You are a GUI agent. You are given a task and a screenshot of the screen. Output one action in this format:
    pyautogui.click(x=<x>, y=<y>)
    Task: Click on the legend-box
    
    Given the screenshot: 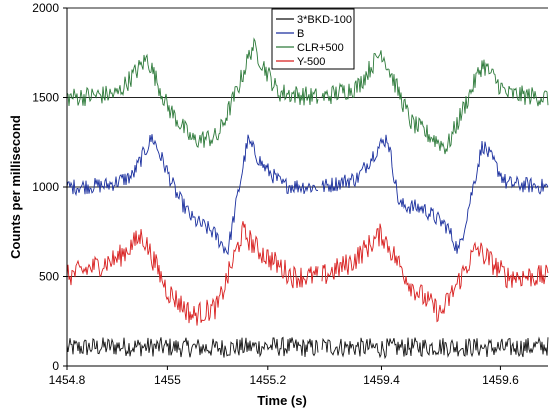 What is the action you would take?
    pyautogui.click(x=313, y=39)
    